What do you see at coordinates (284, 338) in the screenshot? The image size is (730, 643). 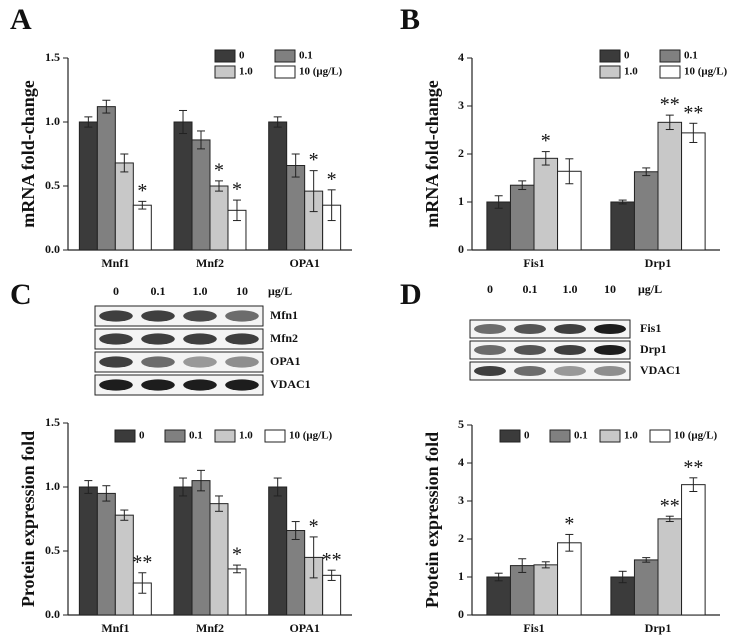 I see `row-label: Mfn2` at bounding box center [284, 338].